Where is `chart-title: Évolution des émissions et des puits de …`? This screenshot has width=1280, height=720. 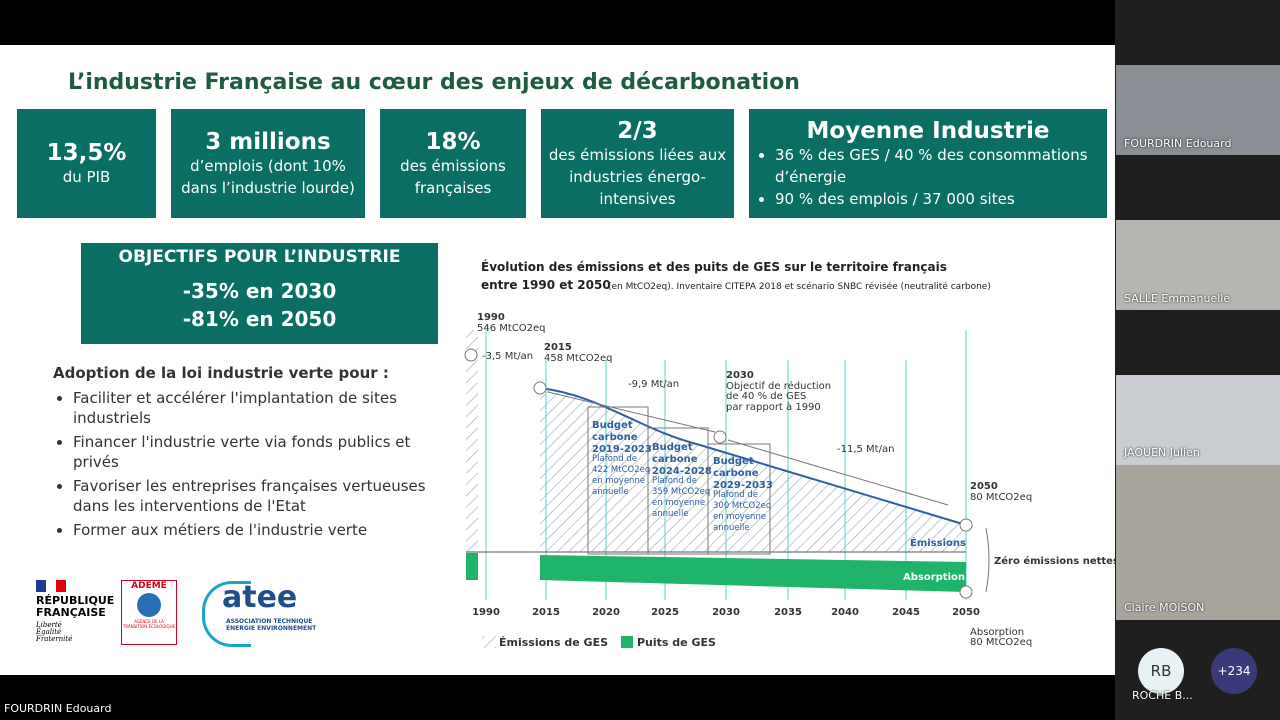
chart-title: Évolution des émissions et des puits de … is located at coordinates (714, 266).